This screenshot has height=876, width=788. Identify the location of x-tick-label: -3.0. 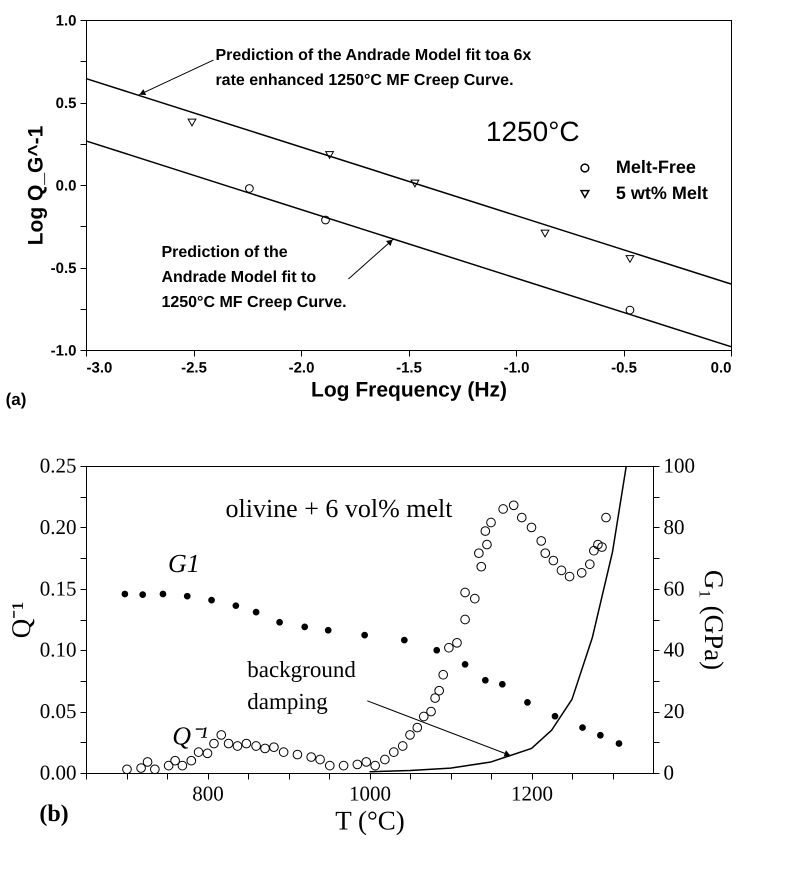
(99, 368).